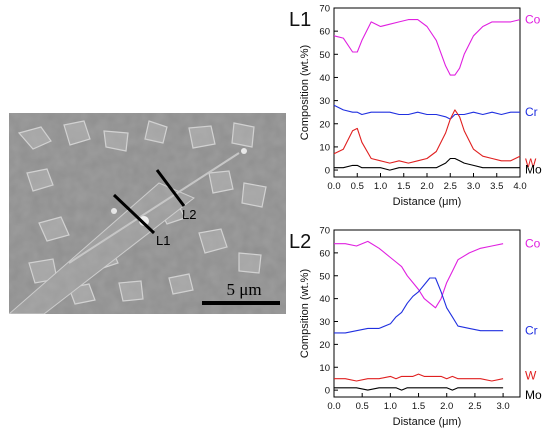 This screenshot has height=442, width=550. Describe the element at coordinates (519, 186) in the screenshot. I see `x-tick-label: 4.0` at that location.